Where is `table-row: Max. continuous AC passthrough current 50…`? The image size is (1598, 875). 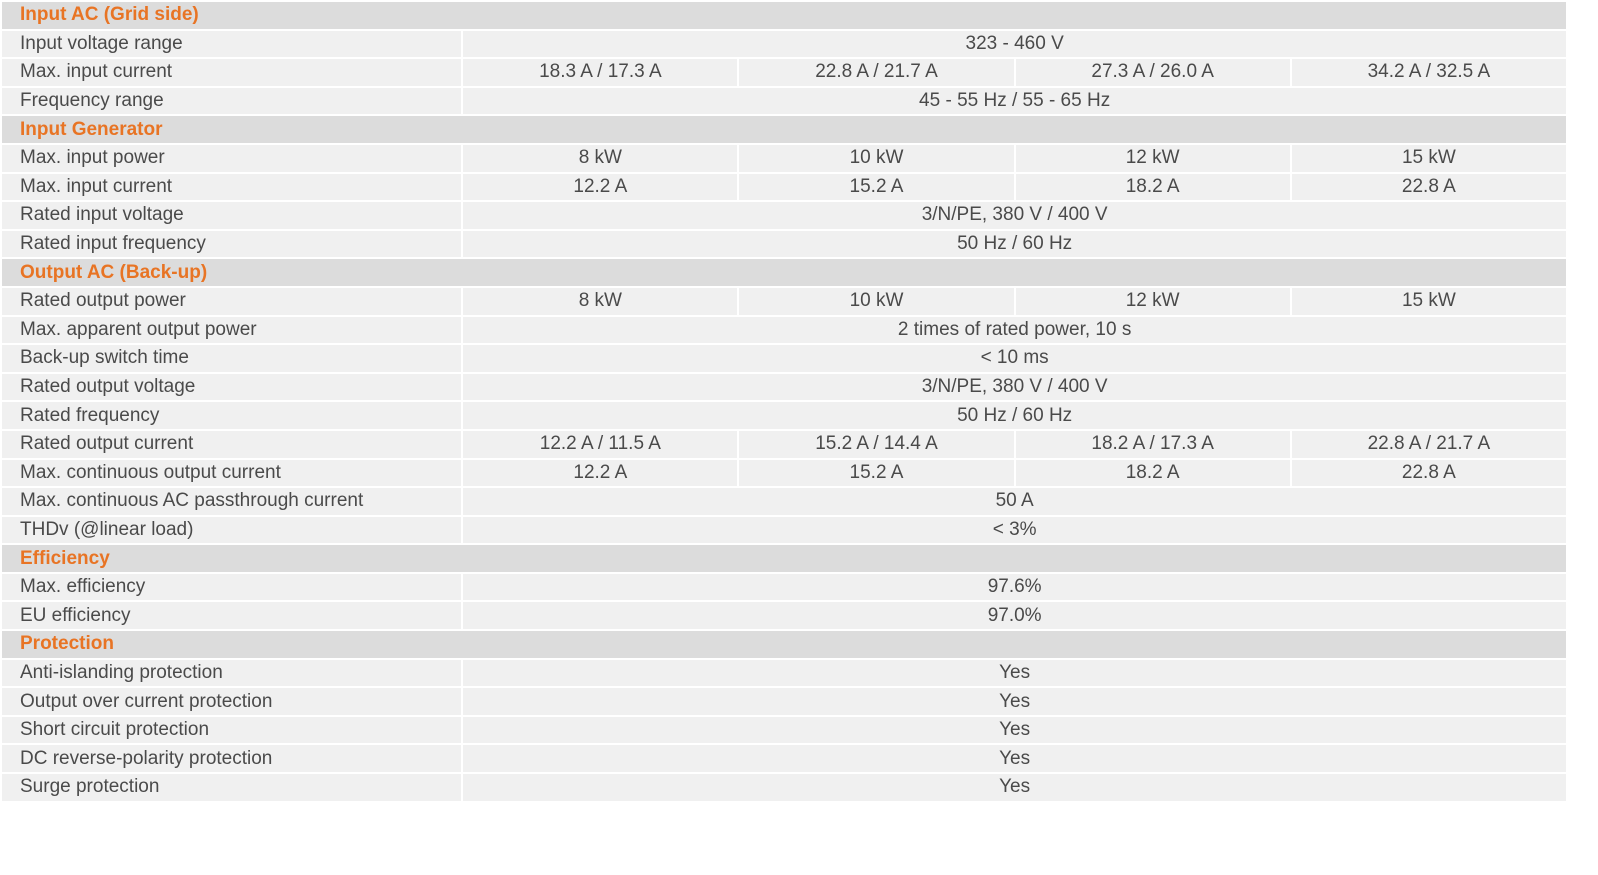 table-row: Max. continuous AC passthrough current 50… is located at coordinates (784, 501).